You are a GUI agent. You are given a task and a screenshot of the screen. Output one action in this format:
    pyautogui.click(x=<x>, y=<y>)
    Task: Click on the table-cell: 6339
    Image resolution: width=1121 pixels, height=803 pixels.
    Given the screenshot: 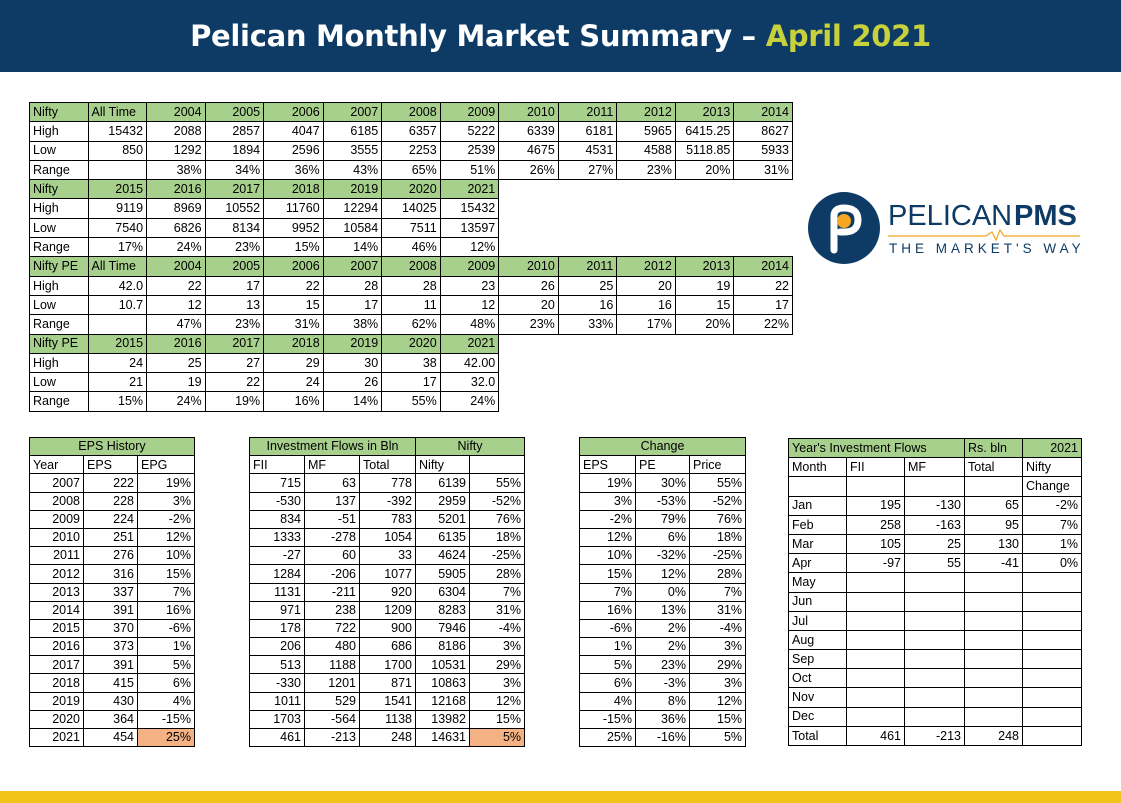 What is the action you would take?
    pyautogui.click(x=528, y=131)
    